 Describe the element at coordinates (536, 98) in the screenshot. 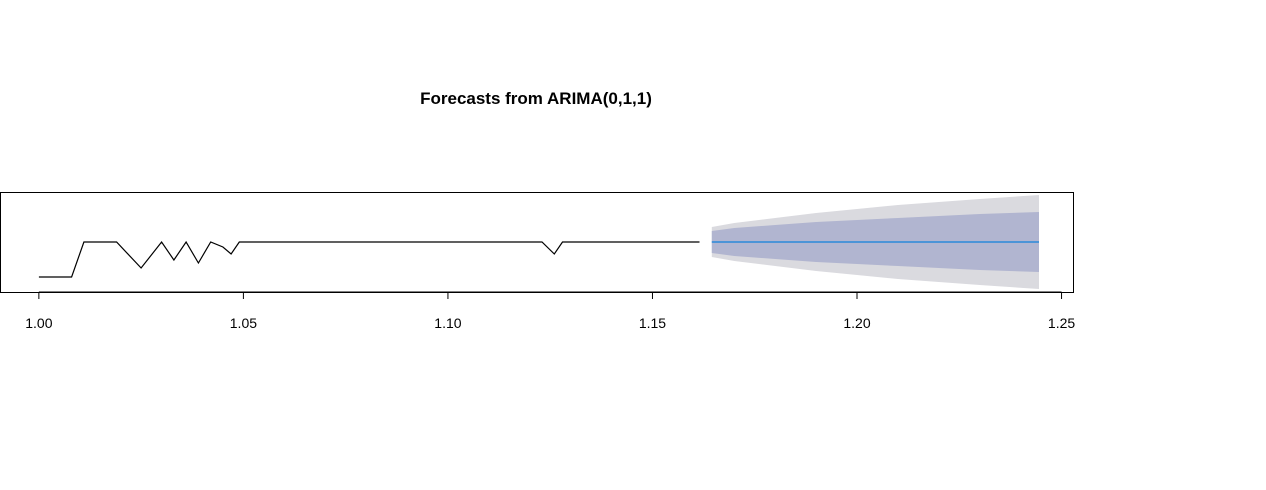

I see `chart-title: Forecasts from ARIMA(0,1,1)` at that location.